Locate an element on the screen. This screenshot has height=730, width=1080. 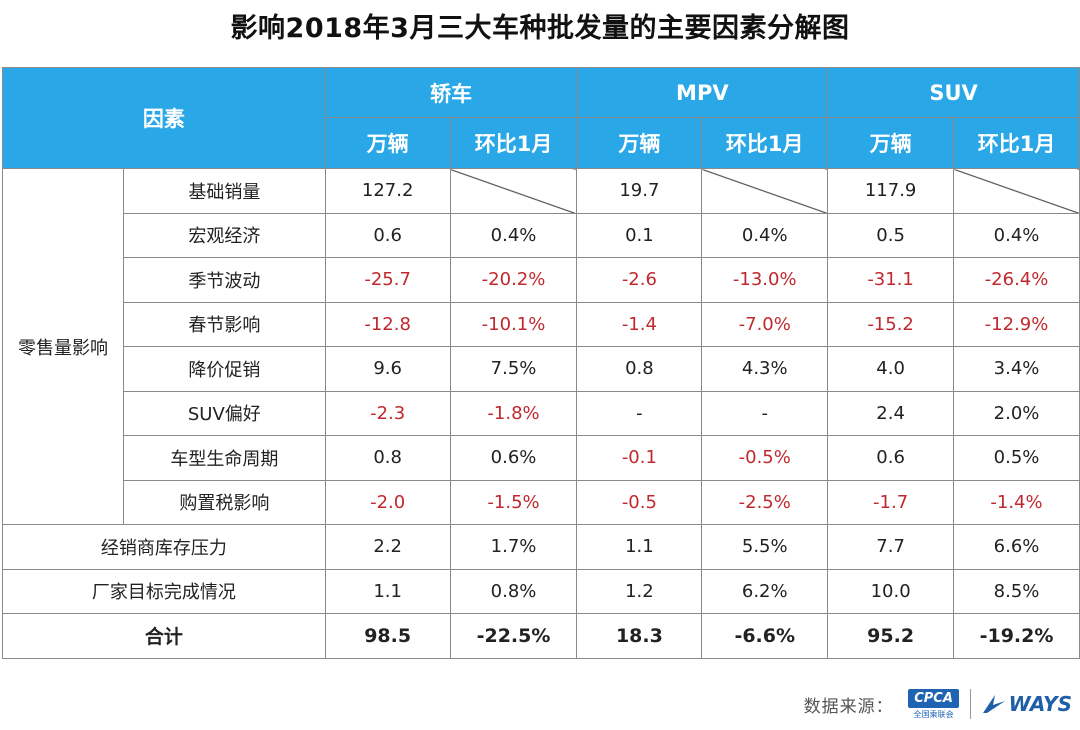
source-label: 数据来源： is located at coordinates (848, 706).